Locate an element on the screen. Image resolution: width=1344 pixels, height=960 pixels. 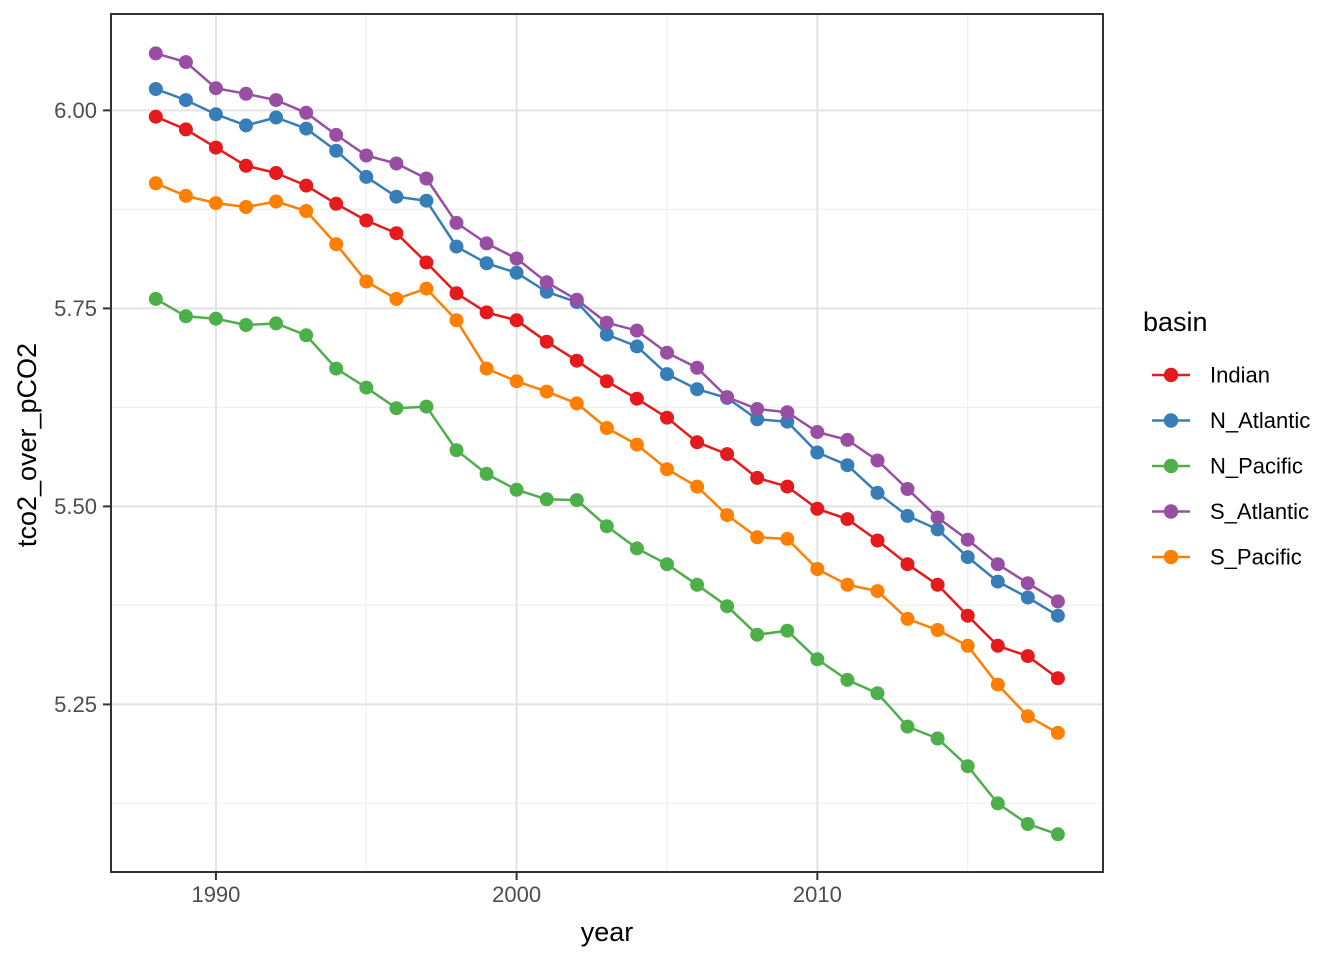
legend-label: Indian is located at coordinates (1240, 375).